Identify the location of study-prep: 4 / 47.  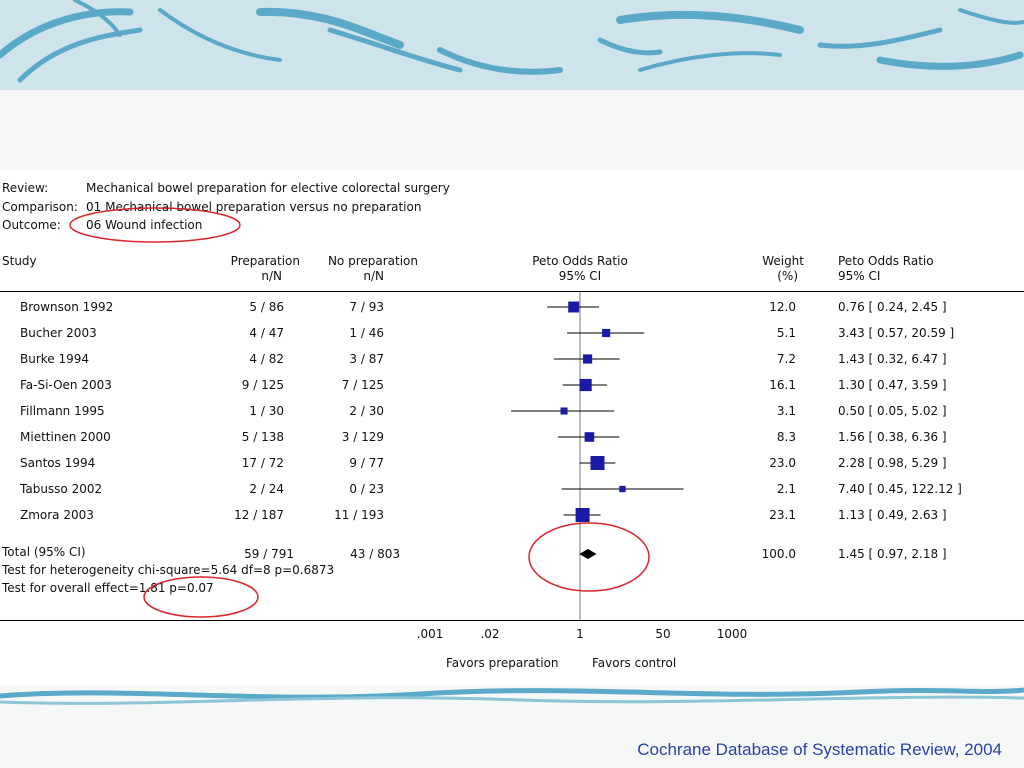
(266, 333).